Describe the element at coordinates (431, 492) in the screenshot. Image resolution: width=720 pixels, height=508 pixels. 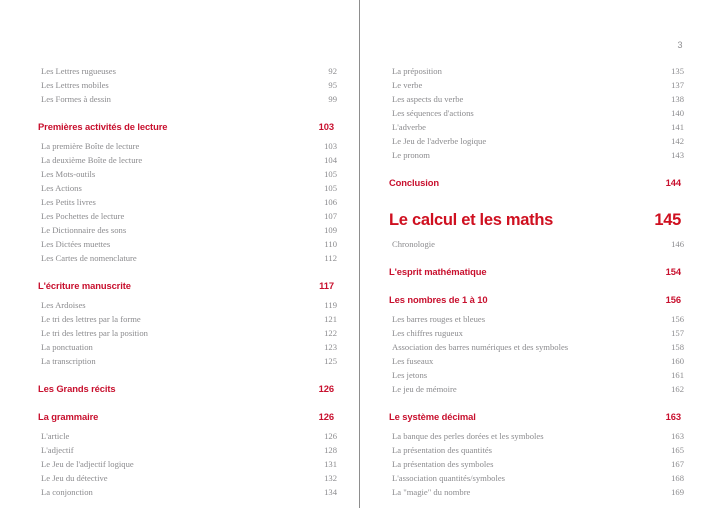
I see `toc-item-title: La "magie" du nombre` at that location.